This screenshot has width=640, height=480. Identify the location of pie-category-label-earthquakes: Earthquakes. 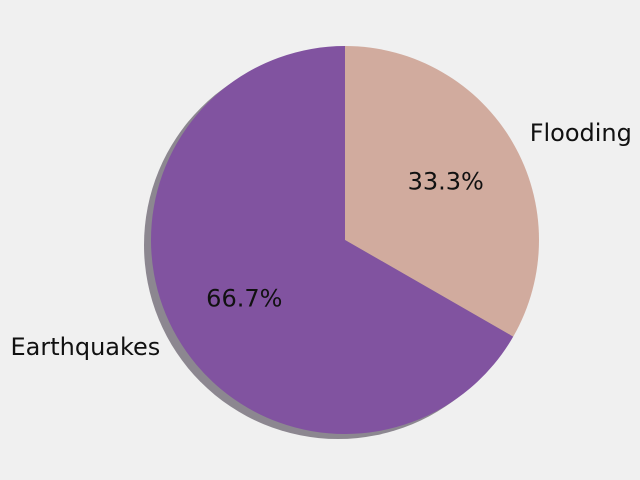
(85, 347).